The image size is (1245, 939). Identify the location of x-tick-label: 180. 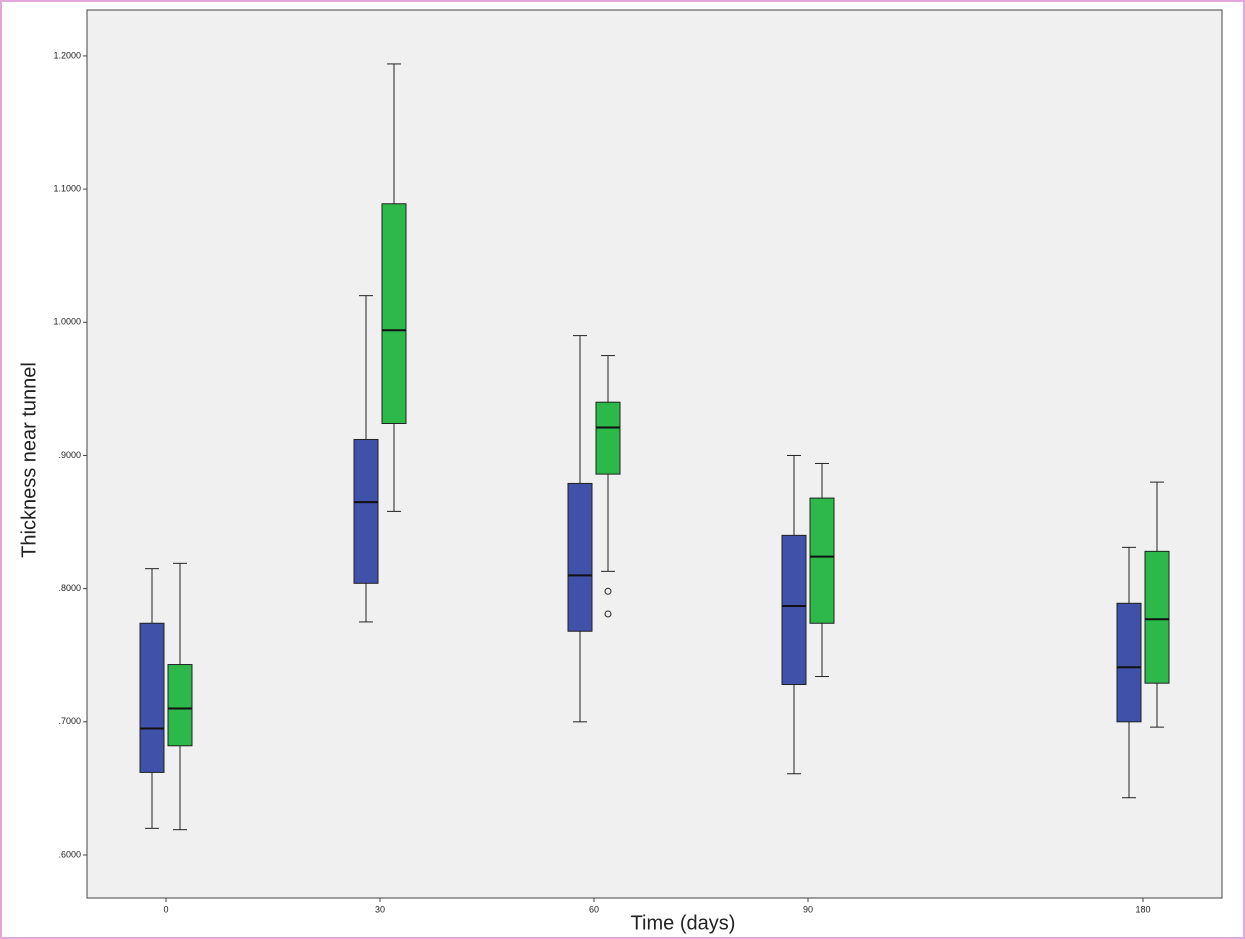
(1142, 909).